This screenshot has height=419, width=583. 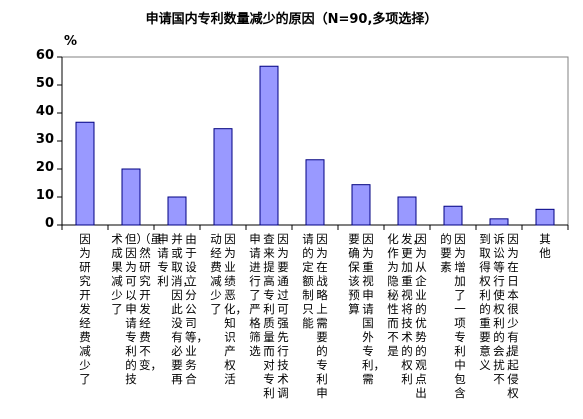 What do you see at coordinates (291, 19) in the screenshot?
I see `chart-title: 申请国内专利数量减少的原因（N=90,多项选择）` at bounding box center [291, 19].